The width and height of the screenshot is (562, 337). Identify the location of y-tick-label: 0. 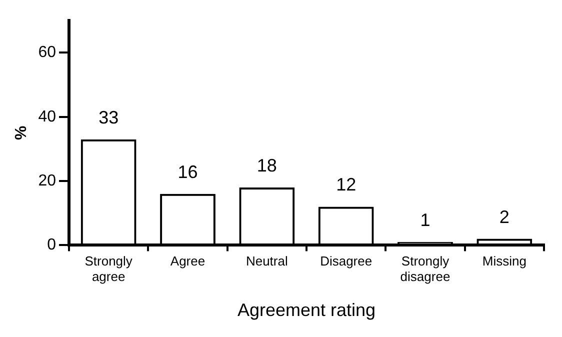
(51, 245).